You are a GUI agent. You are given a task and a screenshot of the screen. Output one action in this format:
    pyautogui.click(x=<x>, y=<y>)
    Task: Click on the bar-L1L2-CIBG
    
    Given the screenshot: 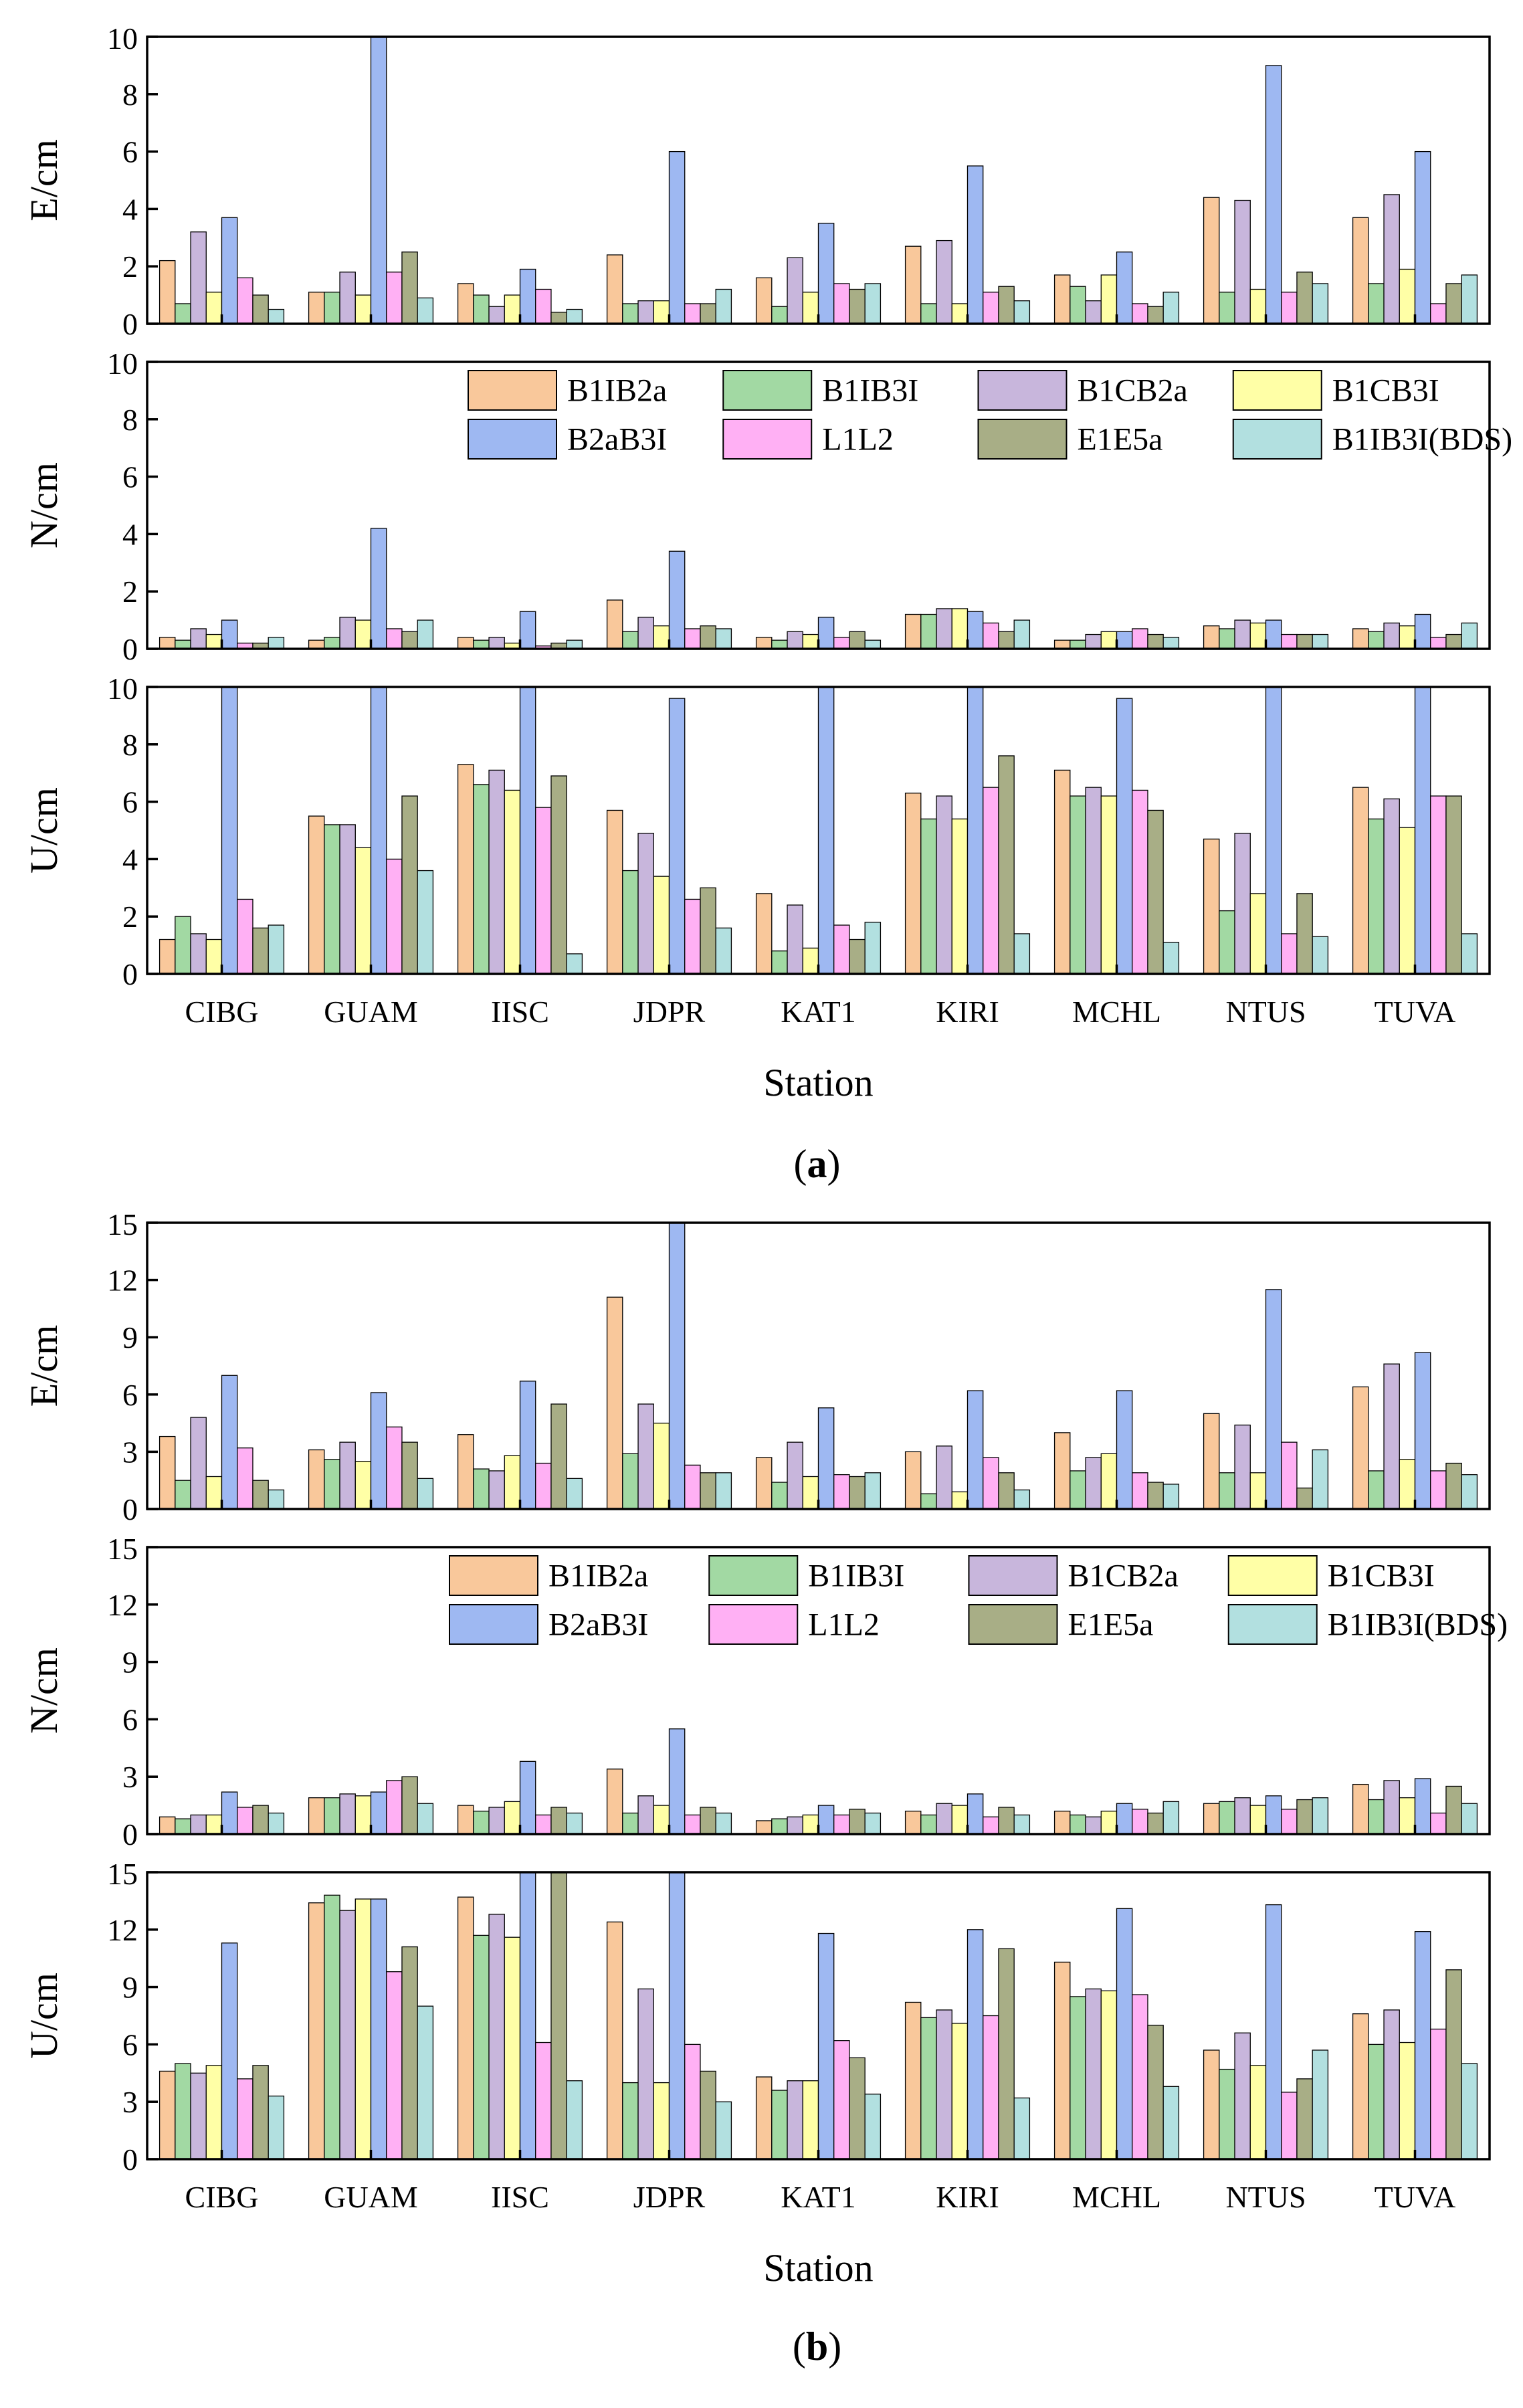 What is the action you would take?
    pyautogui.click(x=245, y=1478)
    